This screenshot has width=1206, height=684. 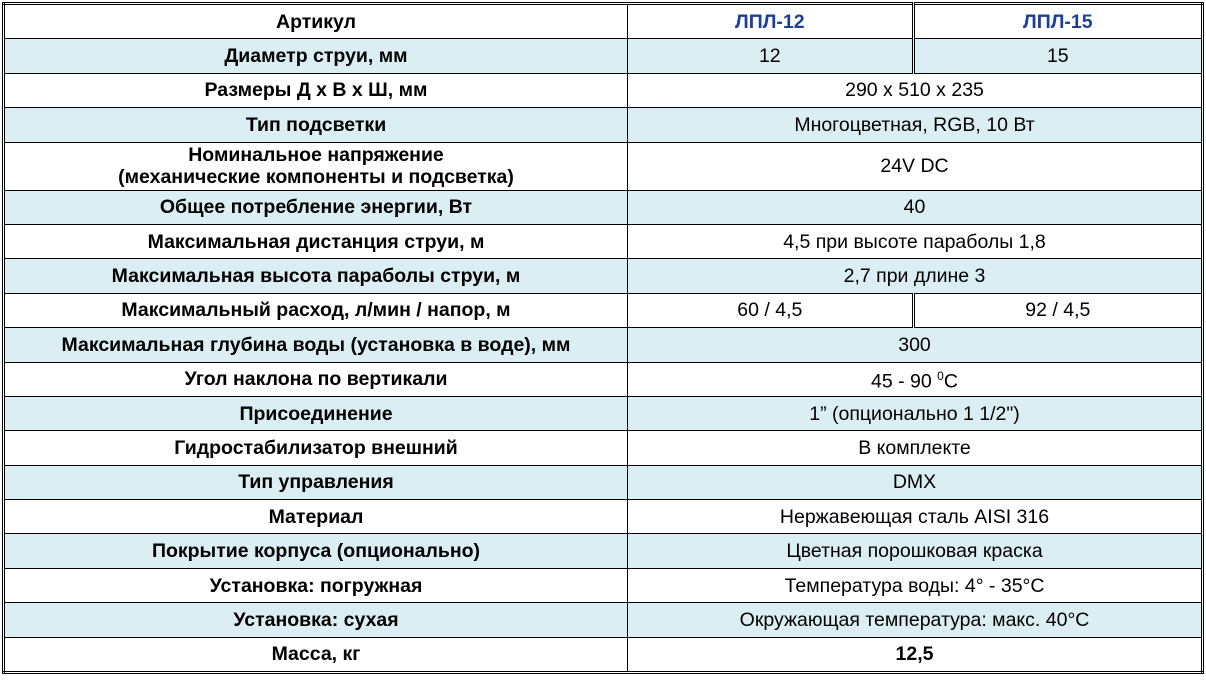 What do you see at coordinates (771, 56) in the screenshot?
I see `row-value: 12` at bounding box center [771, 56].